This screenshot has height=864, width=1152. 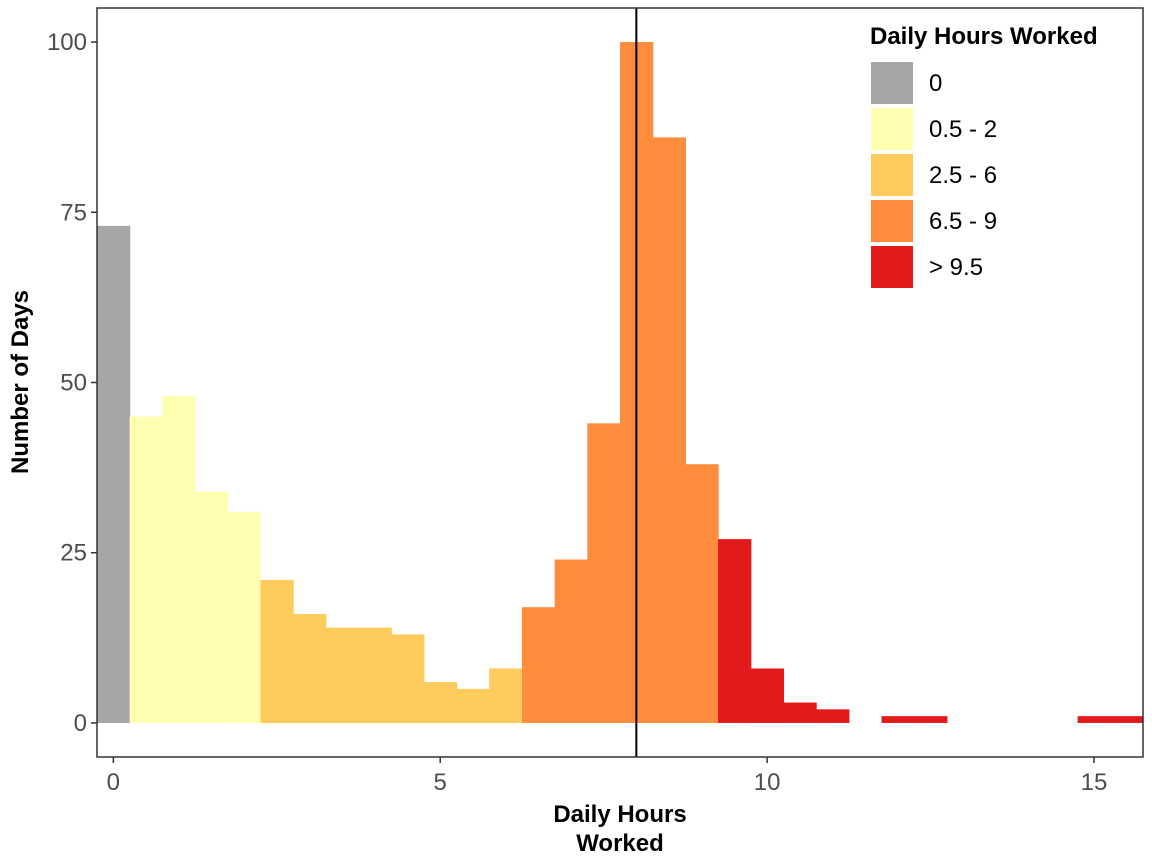 I want to click on y-tick-label-25: 25, so click(x=73, y=553).